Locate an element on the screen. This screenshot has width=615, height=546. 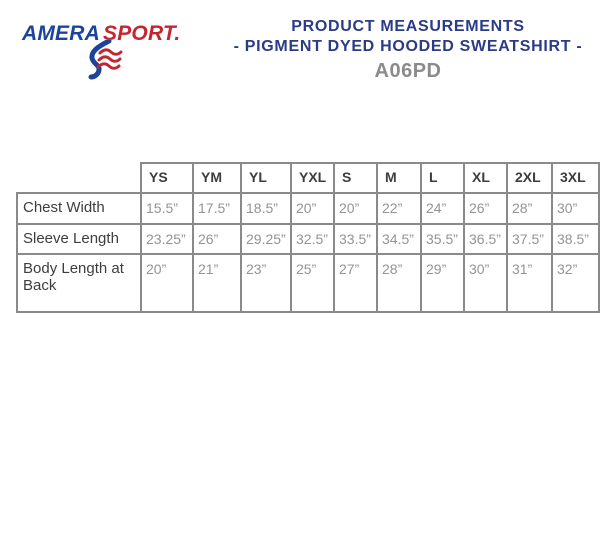
page-title: PRODUCT MEASUREMENTS is located at coordinates (408, 26).